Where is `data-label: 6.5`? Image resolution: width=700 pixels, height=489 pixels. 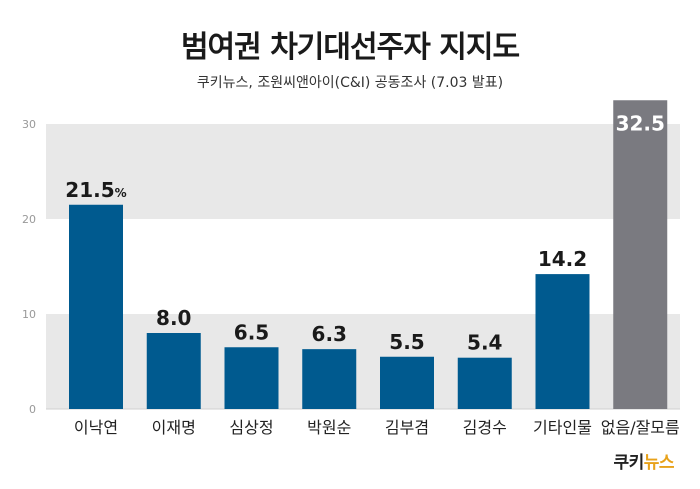 data-label: 6.5 is located at coordinates (251, 332).